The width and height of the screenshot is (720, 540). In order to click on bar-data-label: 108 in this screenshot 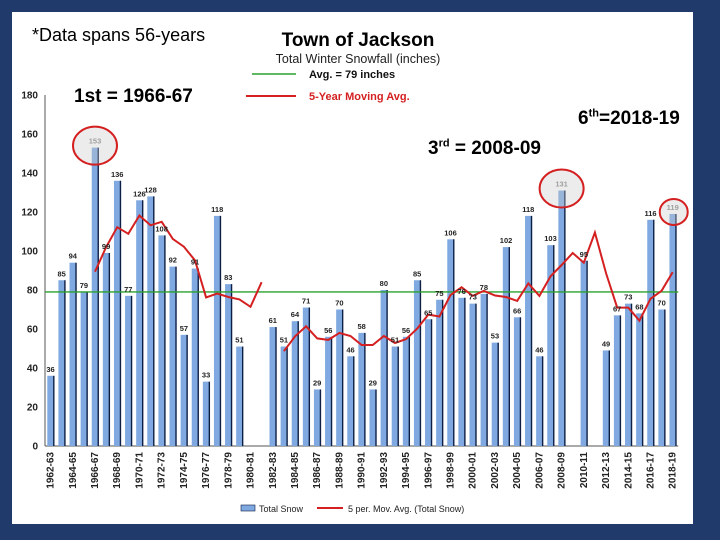, I will do `click(161, 228)`.